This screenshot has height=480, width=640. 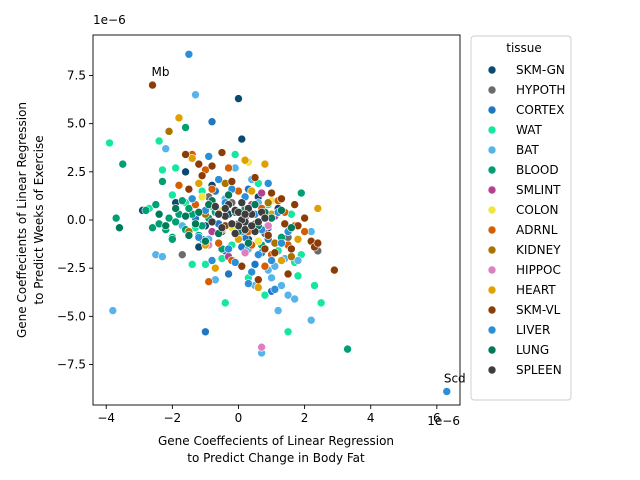 What do you see at coordinates (305, 418) in the screenshot?
I see `x-tick-label: 2` at bounding box center [305, 418].